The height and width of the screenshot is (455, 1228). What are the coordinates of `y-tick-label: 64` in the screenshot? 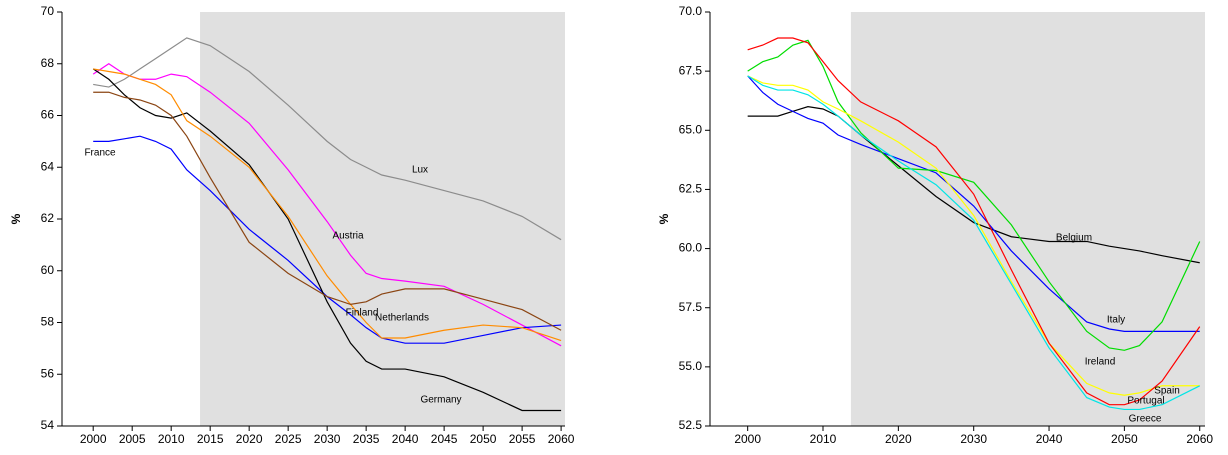 It's located at (48, 166).